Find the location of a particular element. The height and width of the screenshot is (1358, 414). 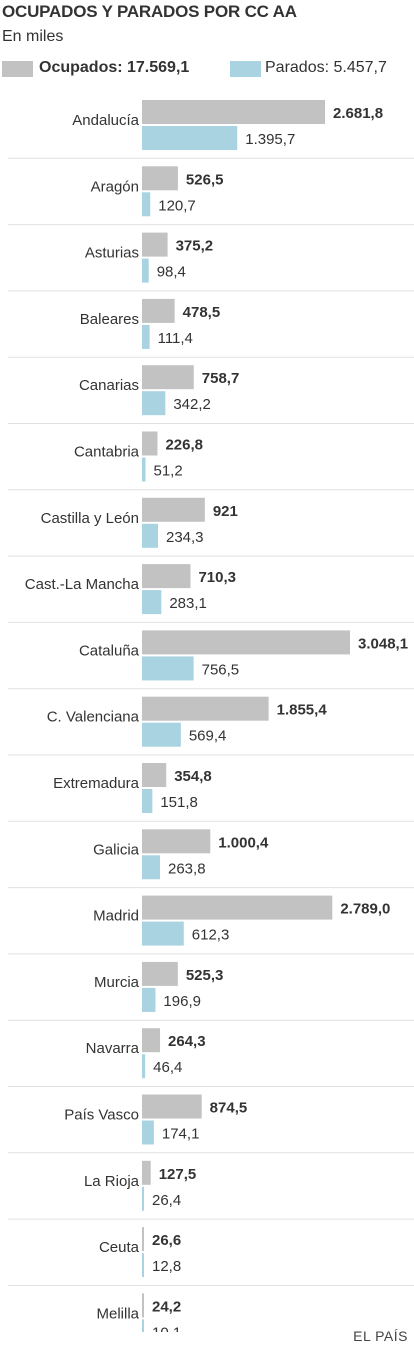

bar-unemployed-murcia is located at coordinates (149, 999).